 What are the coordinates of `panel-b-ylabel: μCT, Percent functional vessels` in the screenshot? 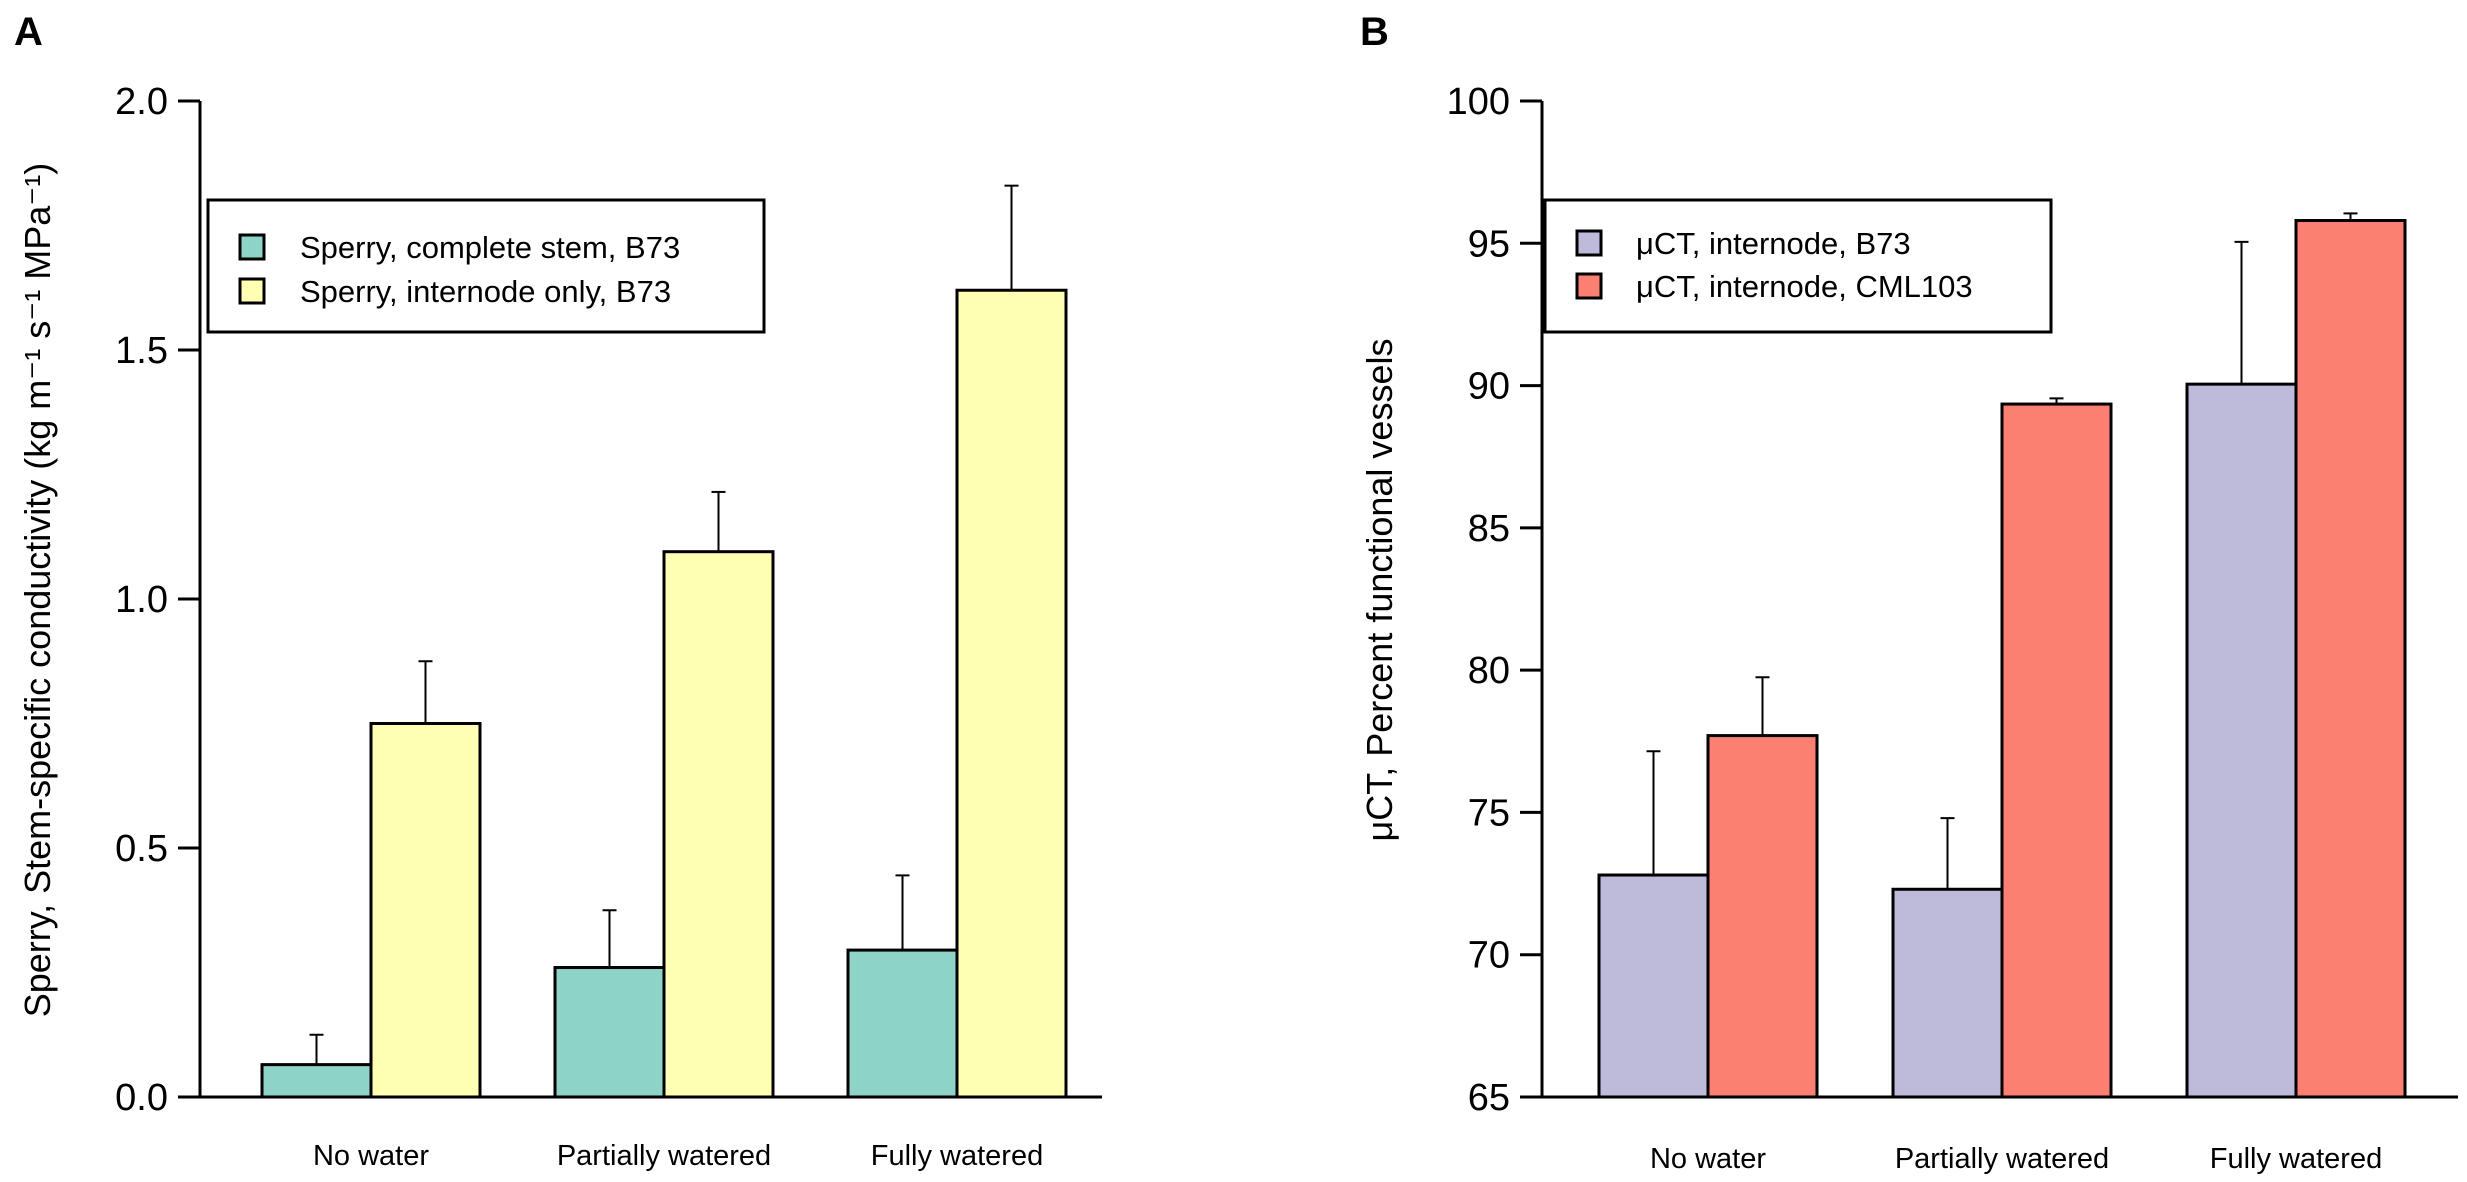 It's located at (1379, 590).